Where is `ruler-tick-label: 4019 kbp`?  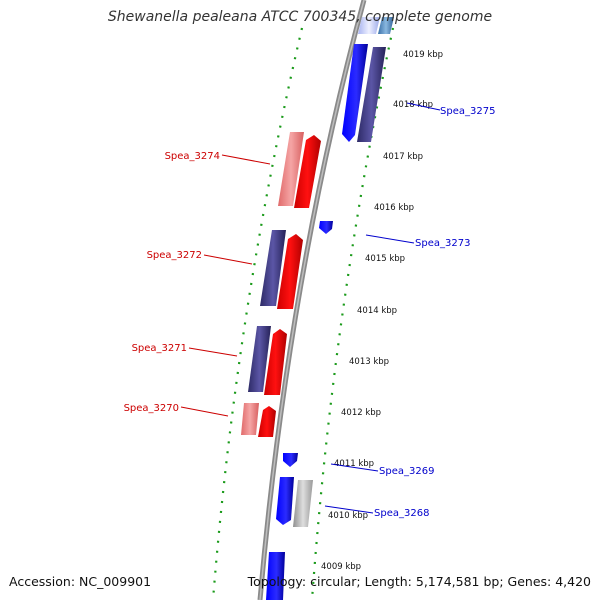
ruler-tick-label: 4019 kbp is located at coordinates (423, 55).